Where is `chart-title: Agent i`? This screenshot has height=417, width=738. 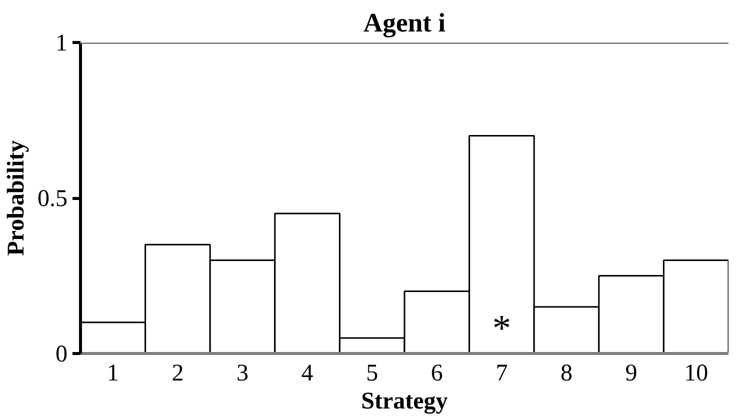
chart-title: Agent i is located at coordinates (404, 23).